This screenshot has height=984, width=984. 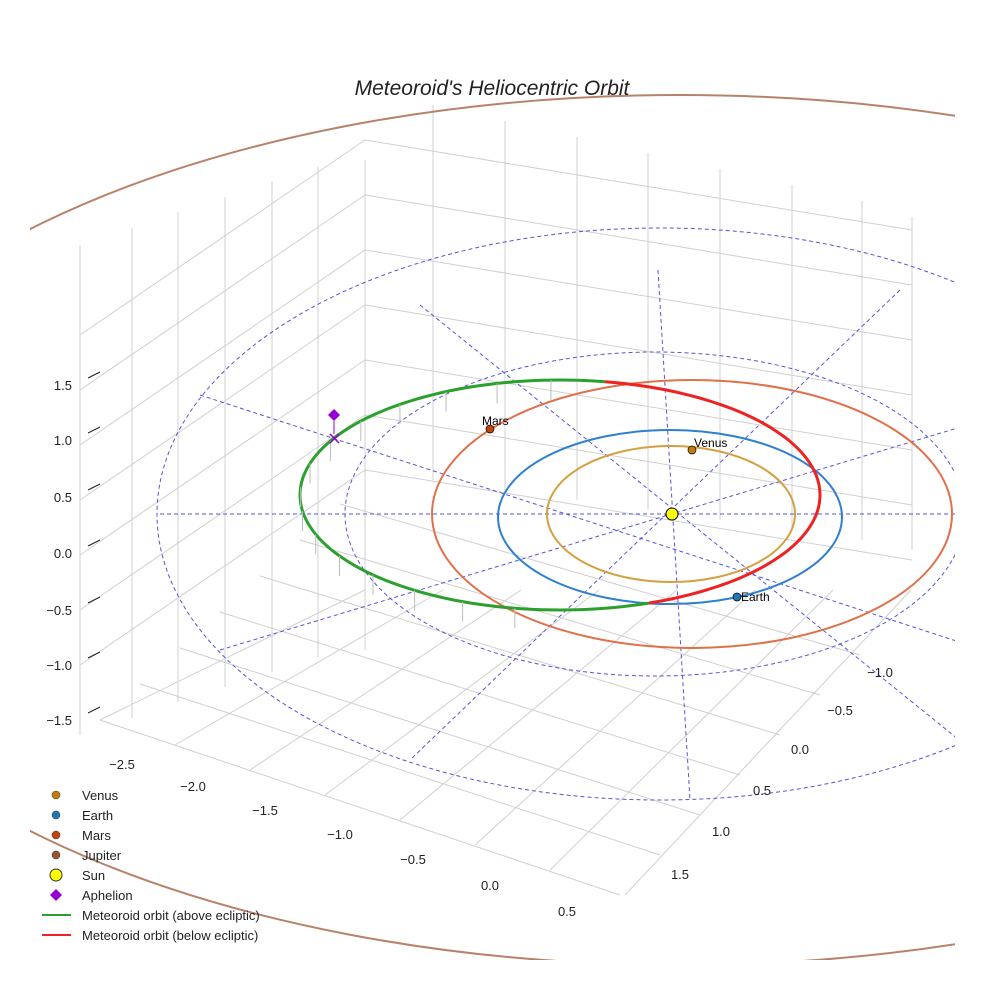 What do you see at coordinates (495, 421) in the screenshot?
I see `mars-label: Mars` at bounding box center [495, 421].